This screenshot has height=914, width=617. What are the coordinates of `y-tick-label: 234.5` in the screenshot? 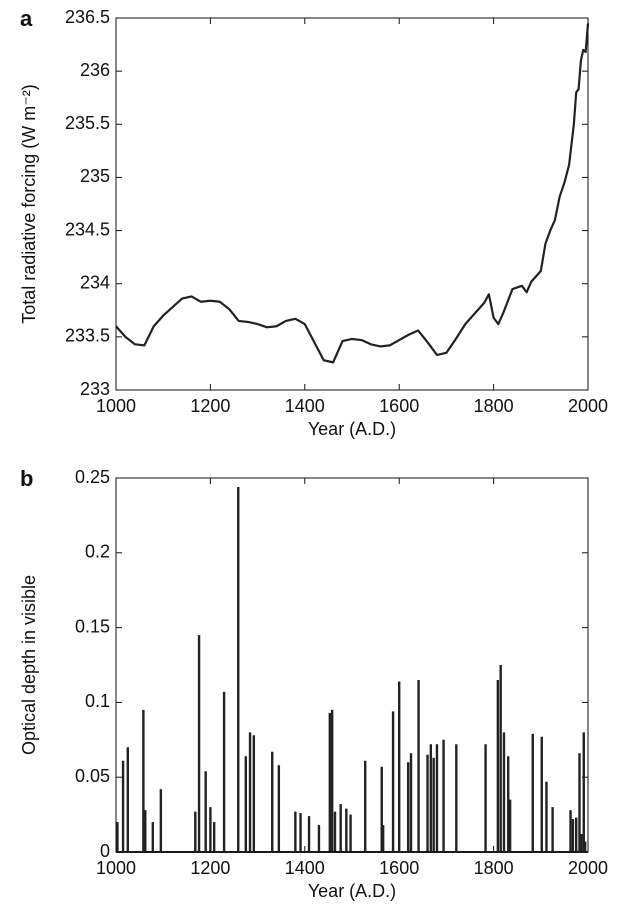 It's located at (87, 229).